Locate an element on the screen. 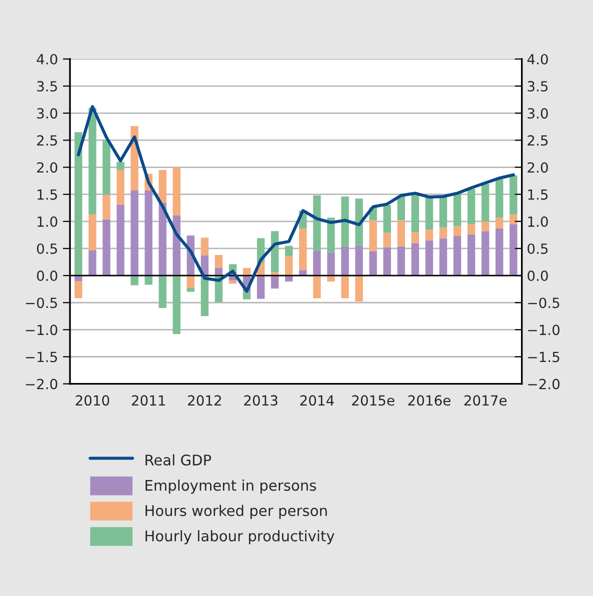 The height and width of the screenshot is (596, 593). x-tick-label: 2015e is located at coordinates (373, 400).